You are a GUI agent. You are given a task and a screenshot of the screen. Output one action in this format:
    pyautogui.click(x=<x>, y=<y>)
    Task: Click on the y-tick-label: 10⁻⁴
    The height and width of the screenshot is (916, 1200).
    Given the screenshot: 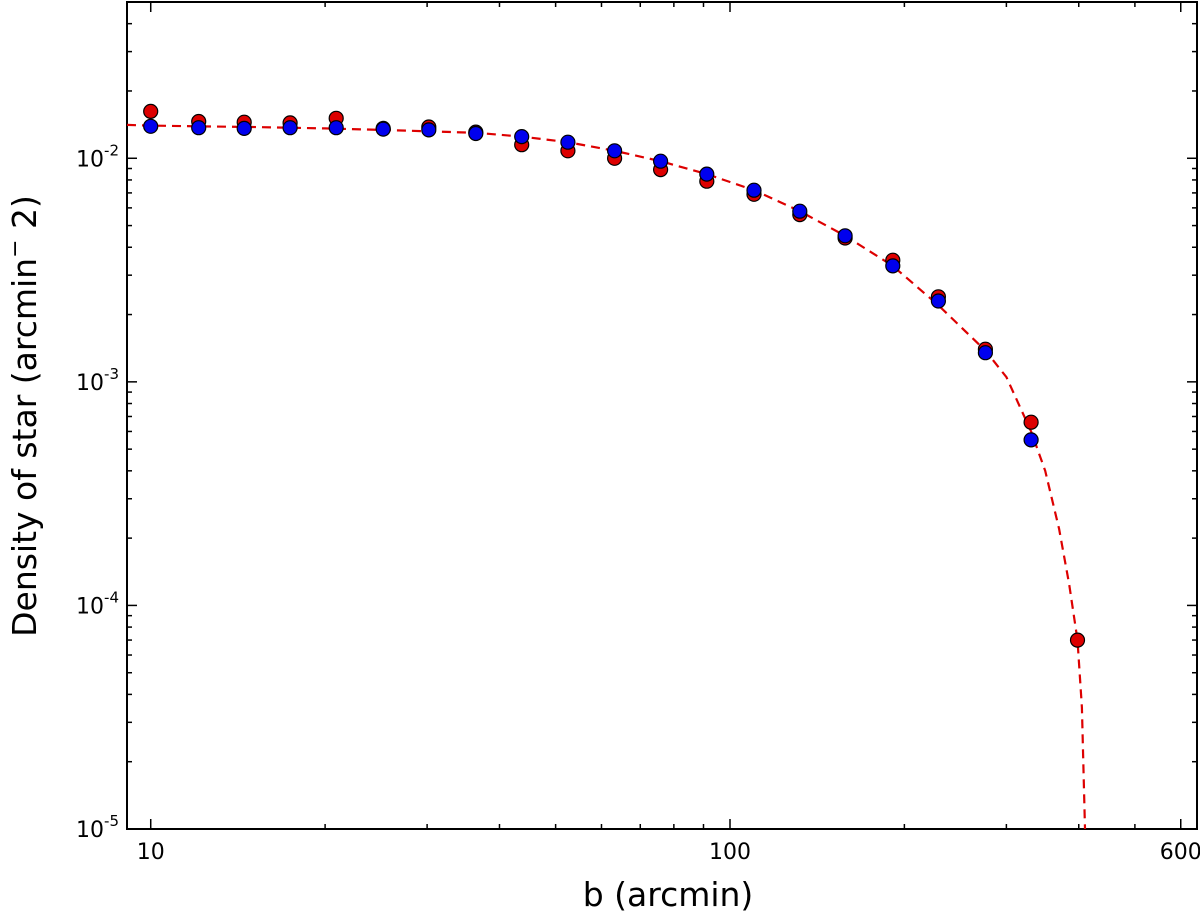 What is the action you would take?
    pyautogui.click(x=97, y=603)
    